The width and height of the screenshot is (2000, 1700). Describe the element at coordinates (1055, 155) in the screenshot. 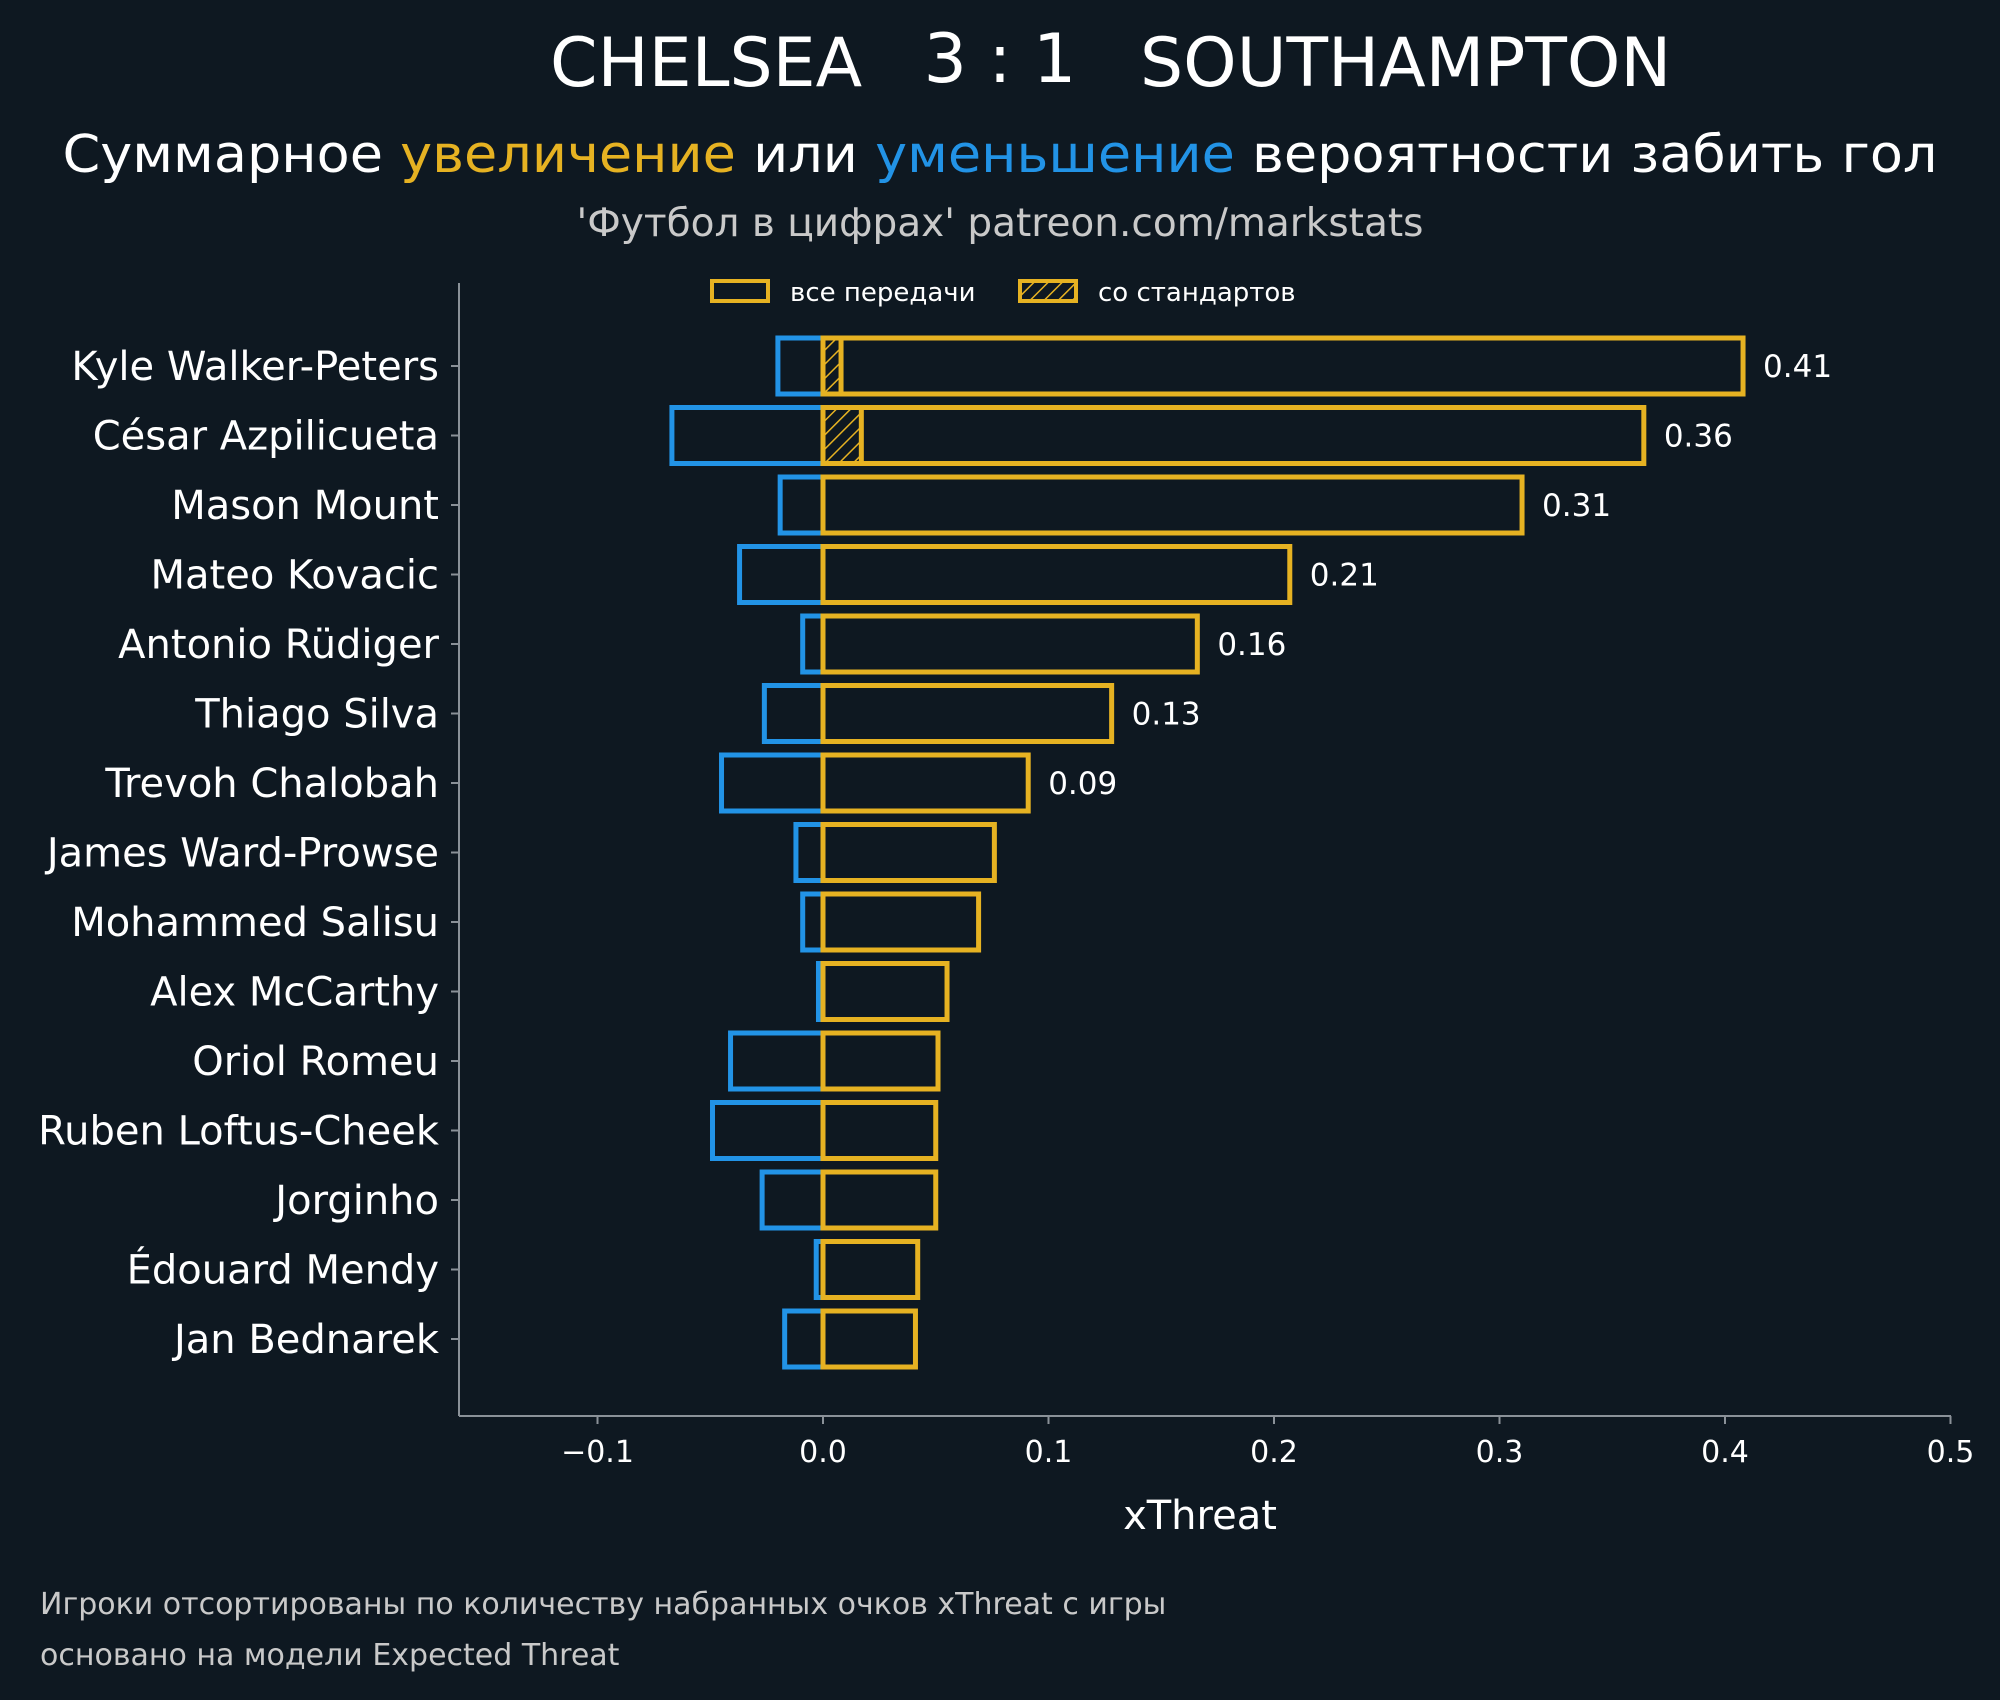

I see `subtitle-decrease-word: уменьшение` at that location.